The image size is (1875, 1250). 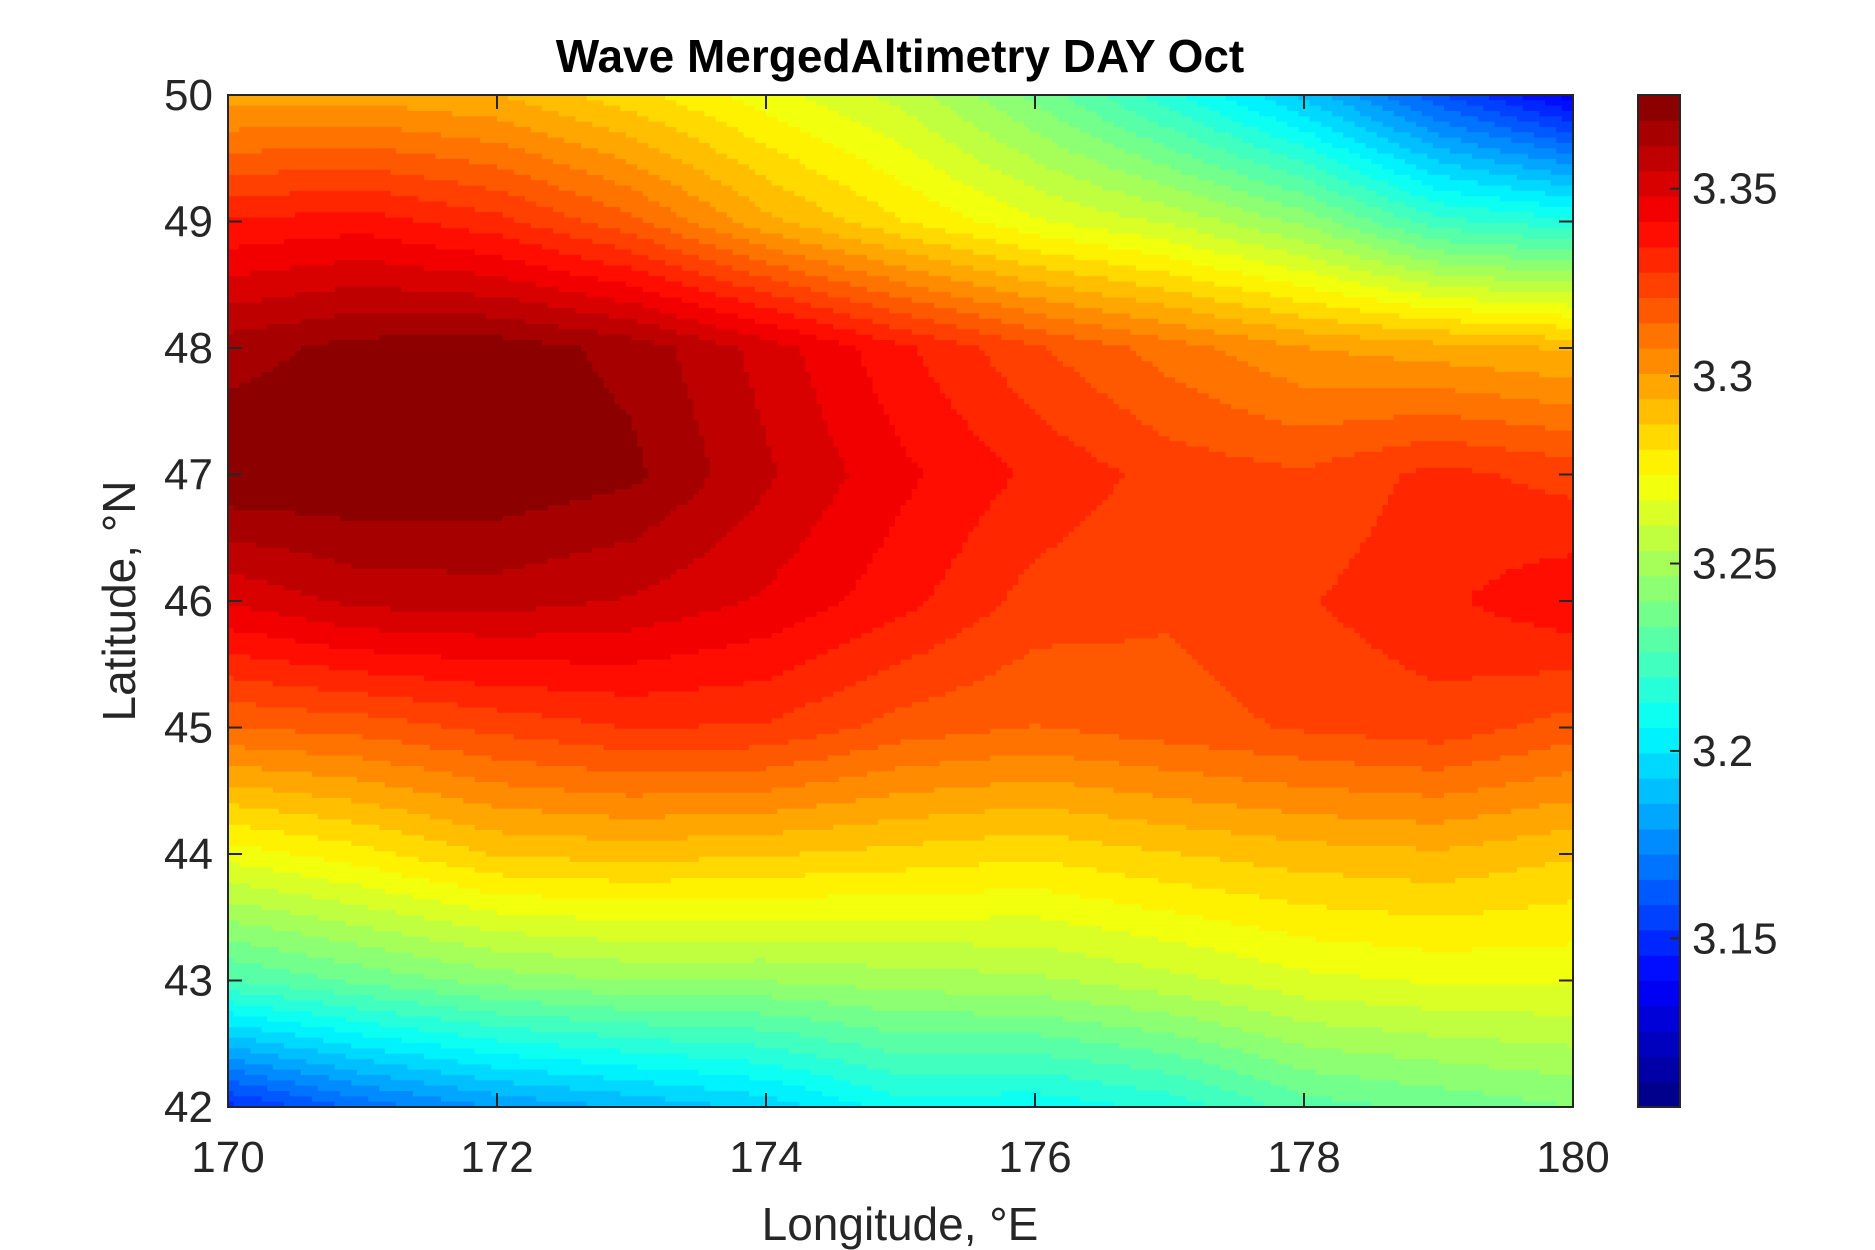 What do you see at coordinates (188, 475) in the screenshot?
I see `y-tick-label: 47` at bounding box center [188, 475].